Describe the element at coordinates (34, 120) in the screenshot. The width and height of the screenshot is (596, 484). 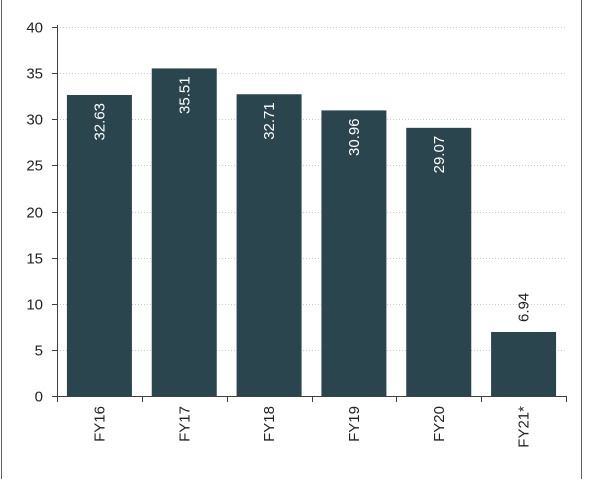
I see `y-tick-label: 30` at that location.